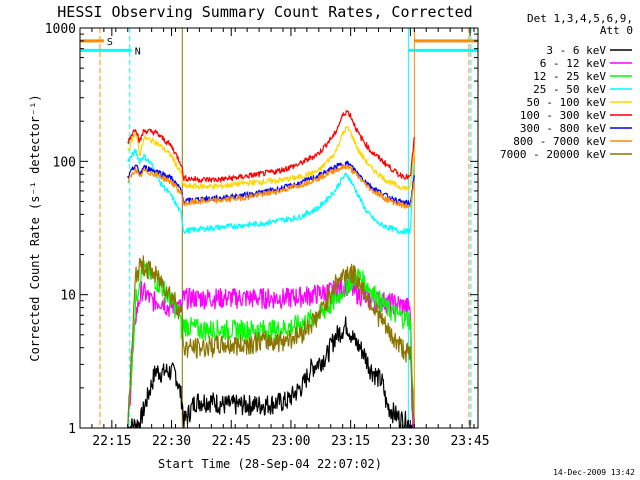  What do you see at coordinates (580, 18) in the screenshot?
I see `legend-header: Det 1,3,4,5,6,9,` at bounding box center [580, 18].